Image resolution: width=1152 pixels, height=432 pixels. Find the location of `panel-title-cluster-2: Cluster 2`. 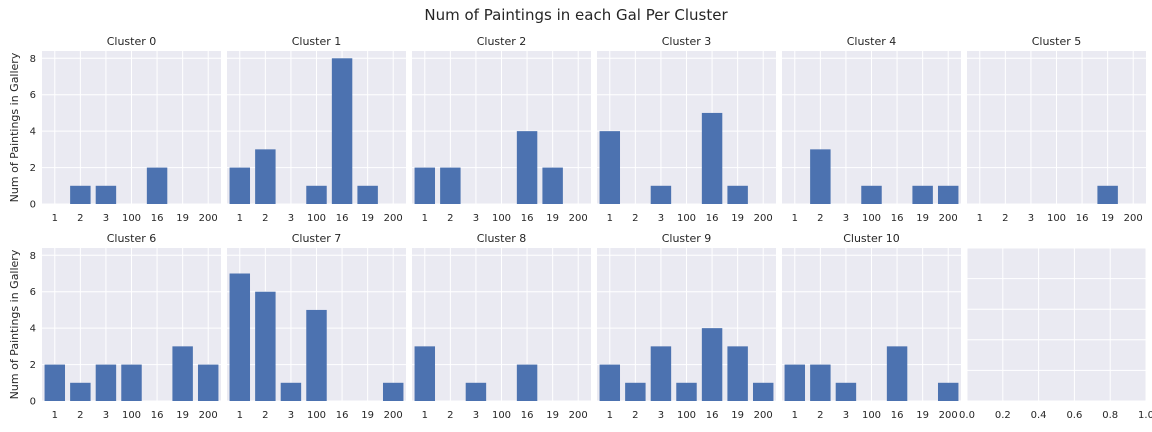

panel-title-cluster-2: Cluster 2 is located at coordinates (502, 41).